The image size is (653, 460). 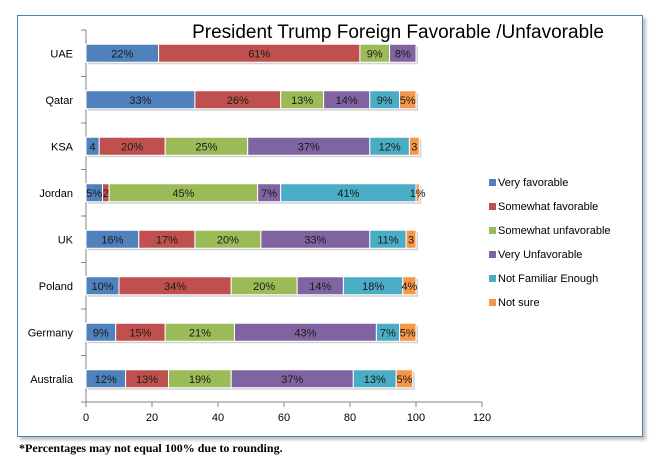 What do you see at coordinates (255, 193) in the screenshot?
I see `bar-row-jordan: 5% 2 45% 7% 41% 1%` at bounding box center [255, 193].